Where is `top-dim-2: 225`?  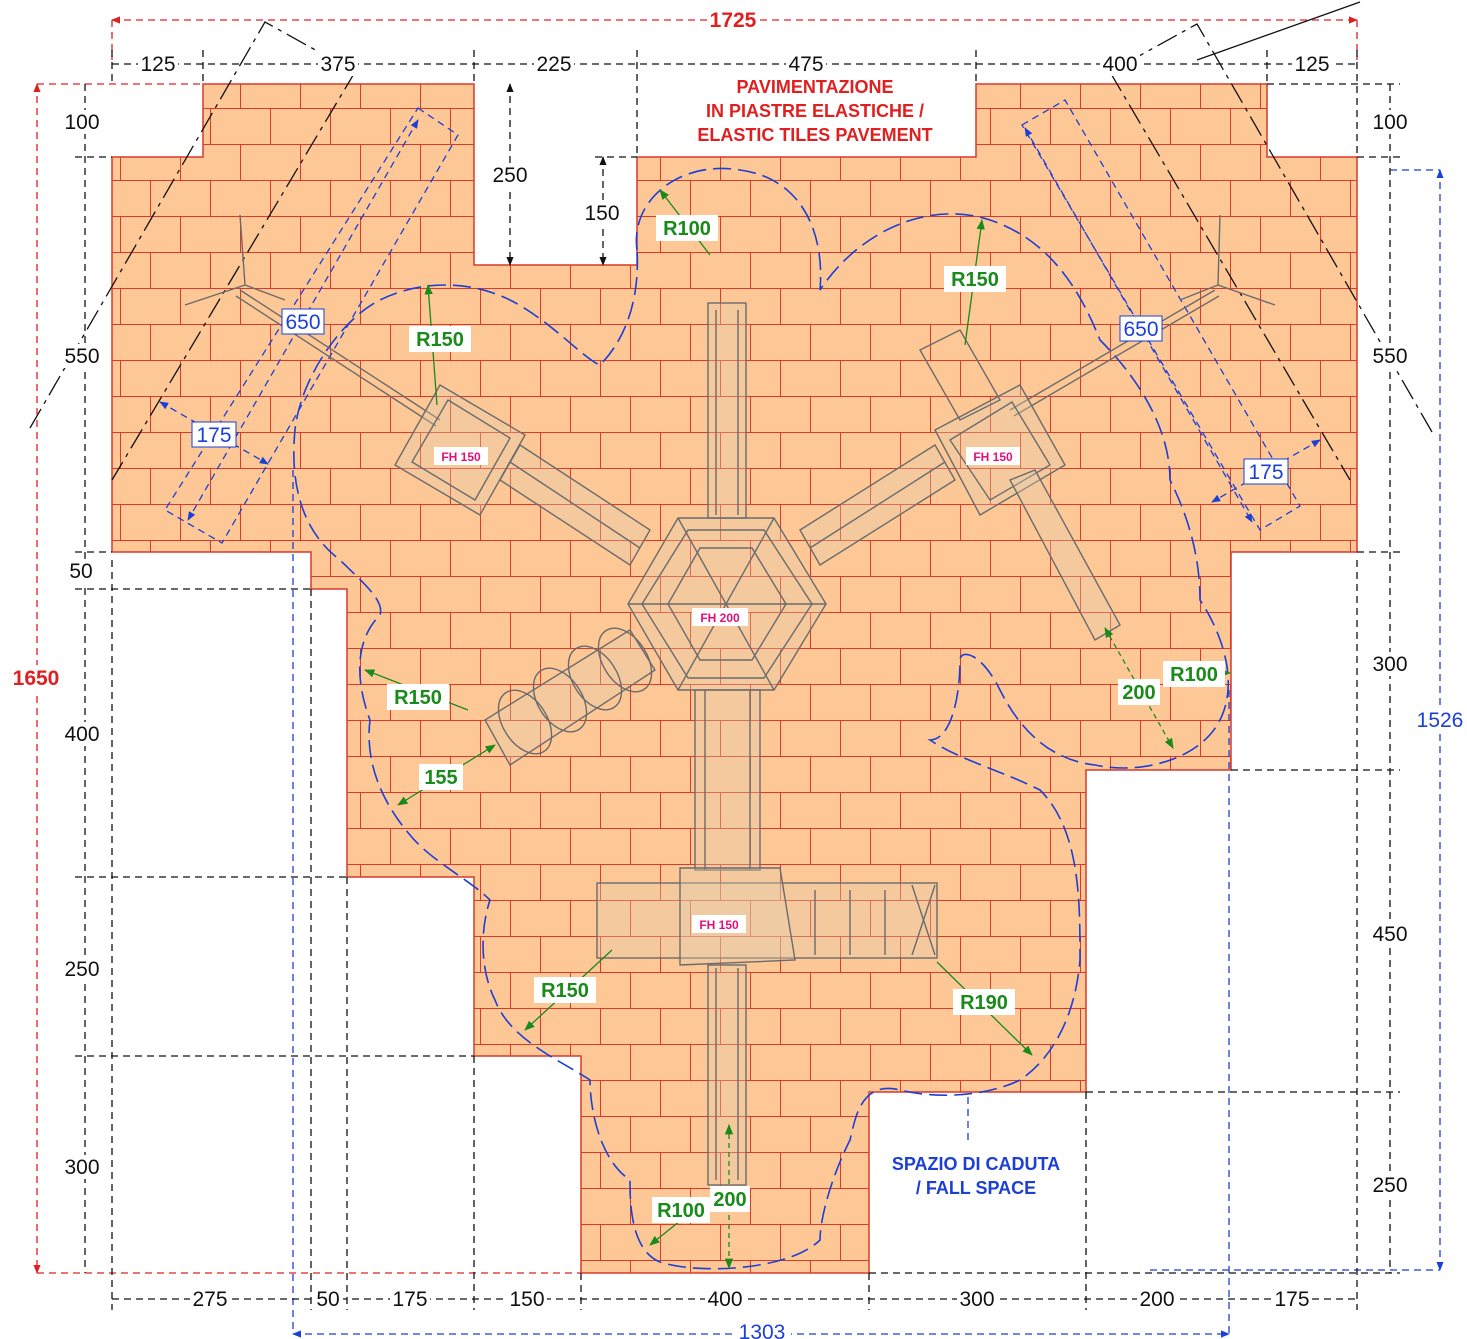 top-dim-2: 225 is located at coordinates (553, 64).